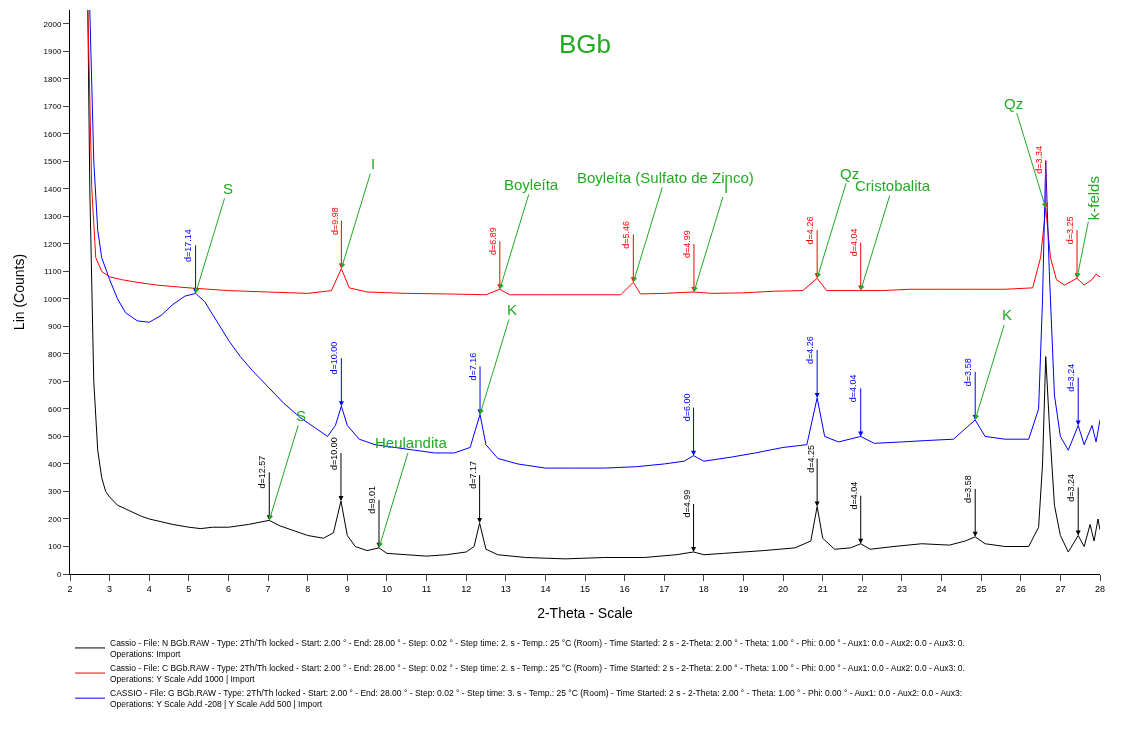 The image size is (1122, 749). What do you see at coordinates (585, 588) in the screenshot?
I see `x-tick-label: 15` at bounding box center [585, 588].